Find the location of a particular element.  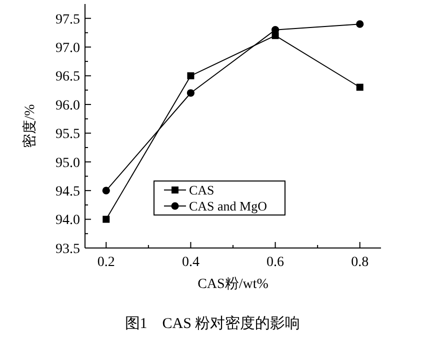

y-tick-label: 96.0 is located at coordinates (68, 106).